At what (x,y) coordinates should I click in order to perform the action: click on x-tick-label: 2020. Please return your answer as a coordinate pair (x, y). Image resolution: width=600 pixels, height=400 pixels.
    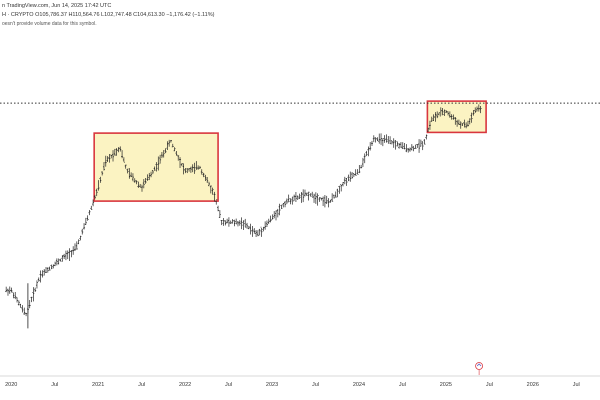
    Looking at the image, I should click on (11, 385).